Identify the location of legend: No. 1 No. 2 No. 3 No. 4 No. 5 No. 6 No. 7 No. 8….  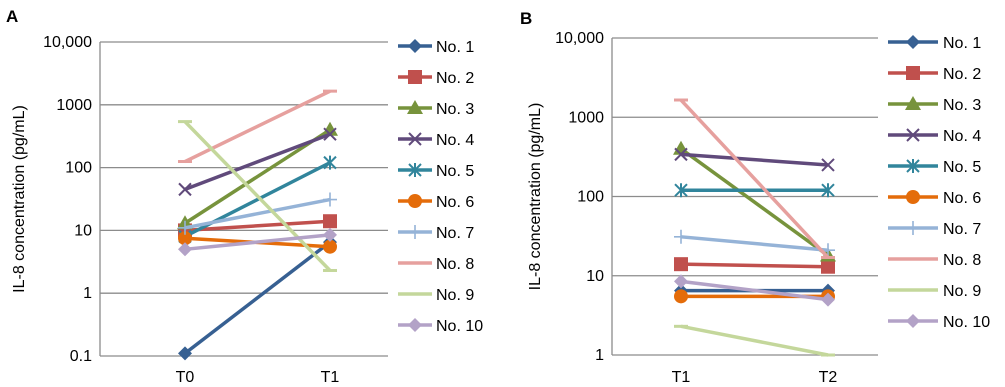
(440, 187).